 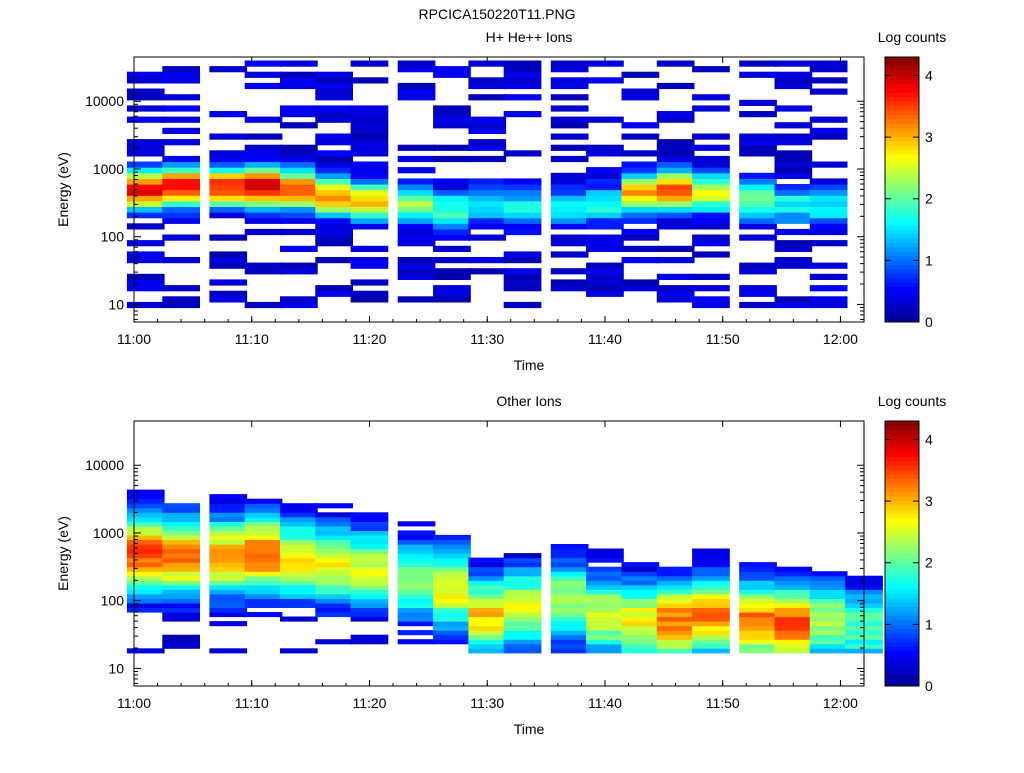 What do you see at coordinates (487, 703) in the screenshot?
I see `x-tick-label: 11:30` at bounding box center [487, 703].